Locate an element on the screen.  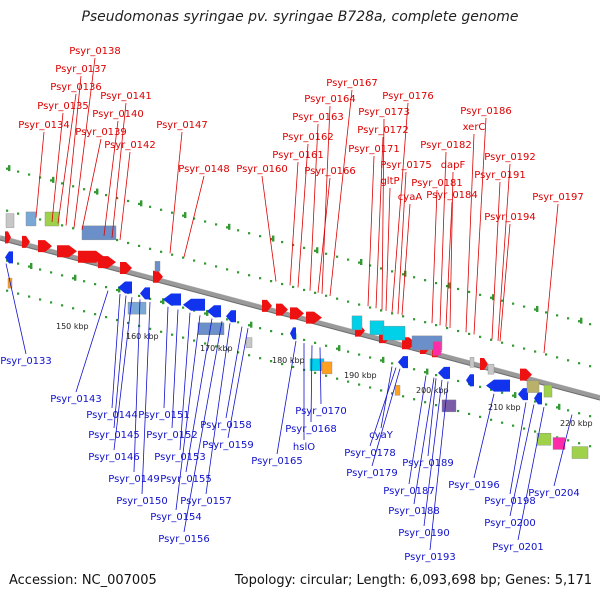
forward-gene-label: Psyr_0182 is located at coordinates (446, 145).